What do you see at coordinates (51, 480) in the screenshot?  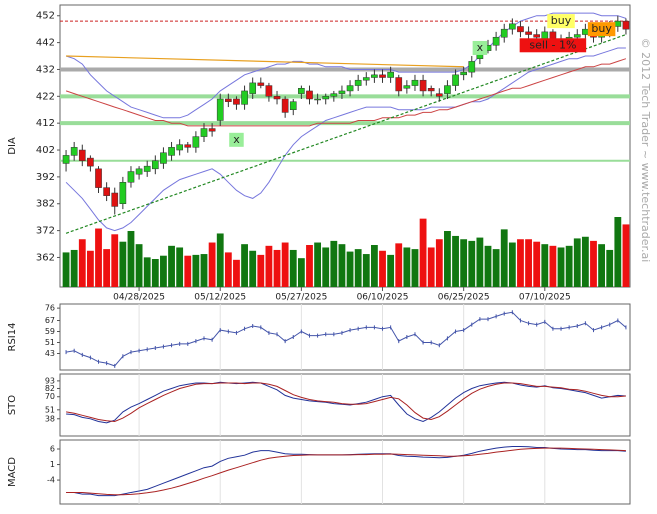 I see `y-tick-label: -4` at bounding box center [51, 480].